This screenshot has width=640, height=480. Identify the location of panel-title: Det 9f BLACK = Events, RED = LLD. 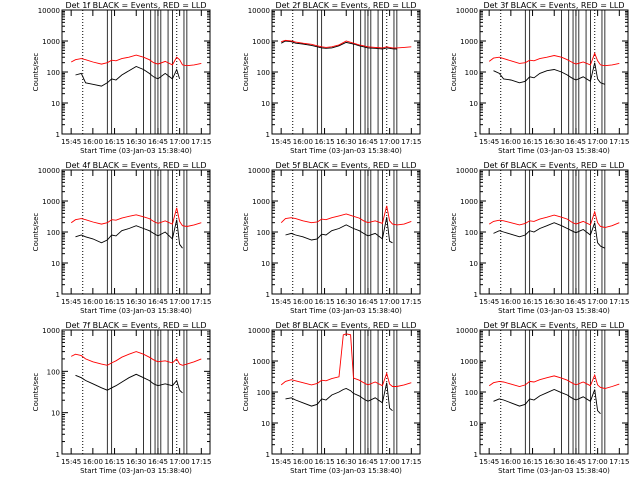
(553, 325).